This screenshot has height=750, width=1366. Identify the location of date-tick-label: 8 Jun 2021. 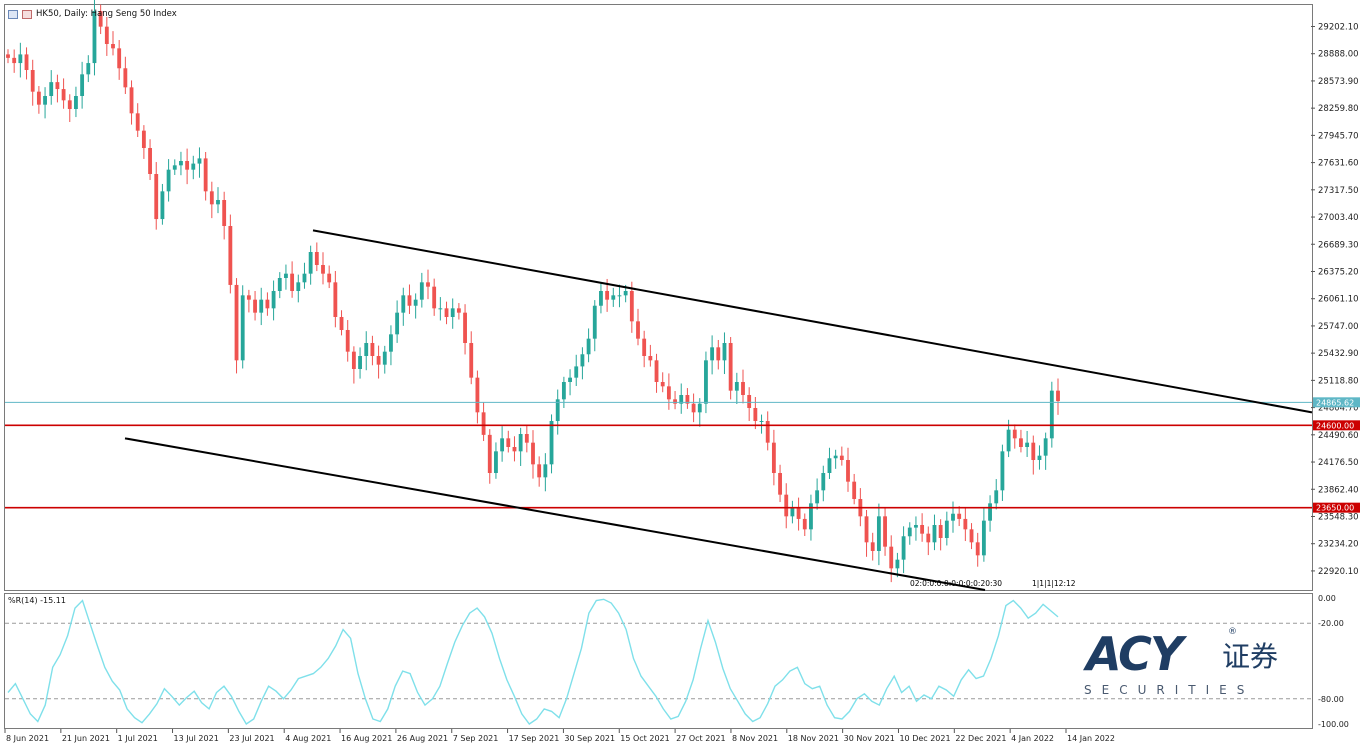
(27, 738).